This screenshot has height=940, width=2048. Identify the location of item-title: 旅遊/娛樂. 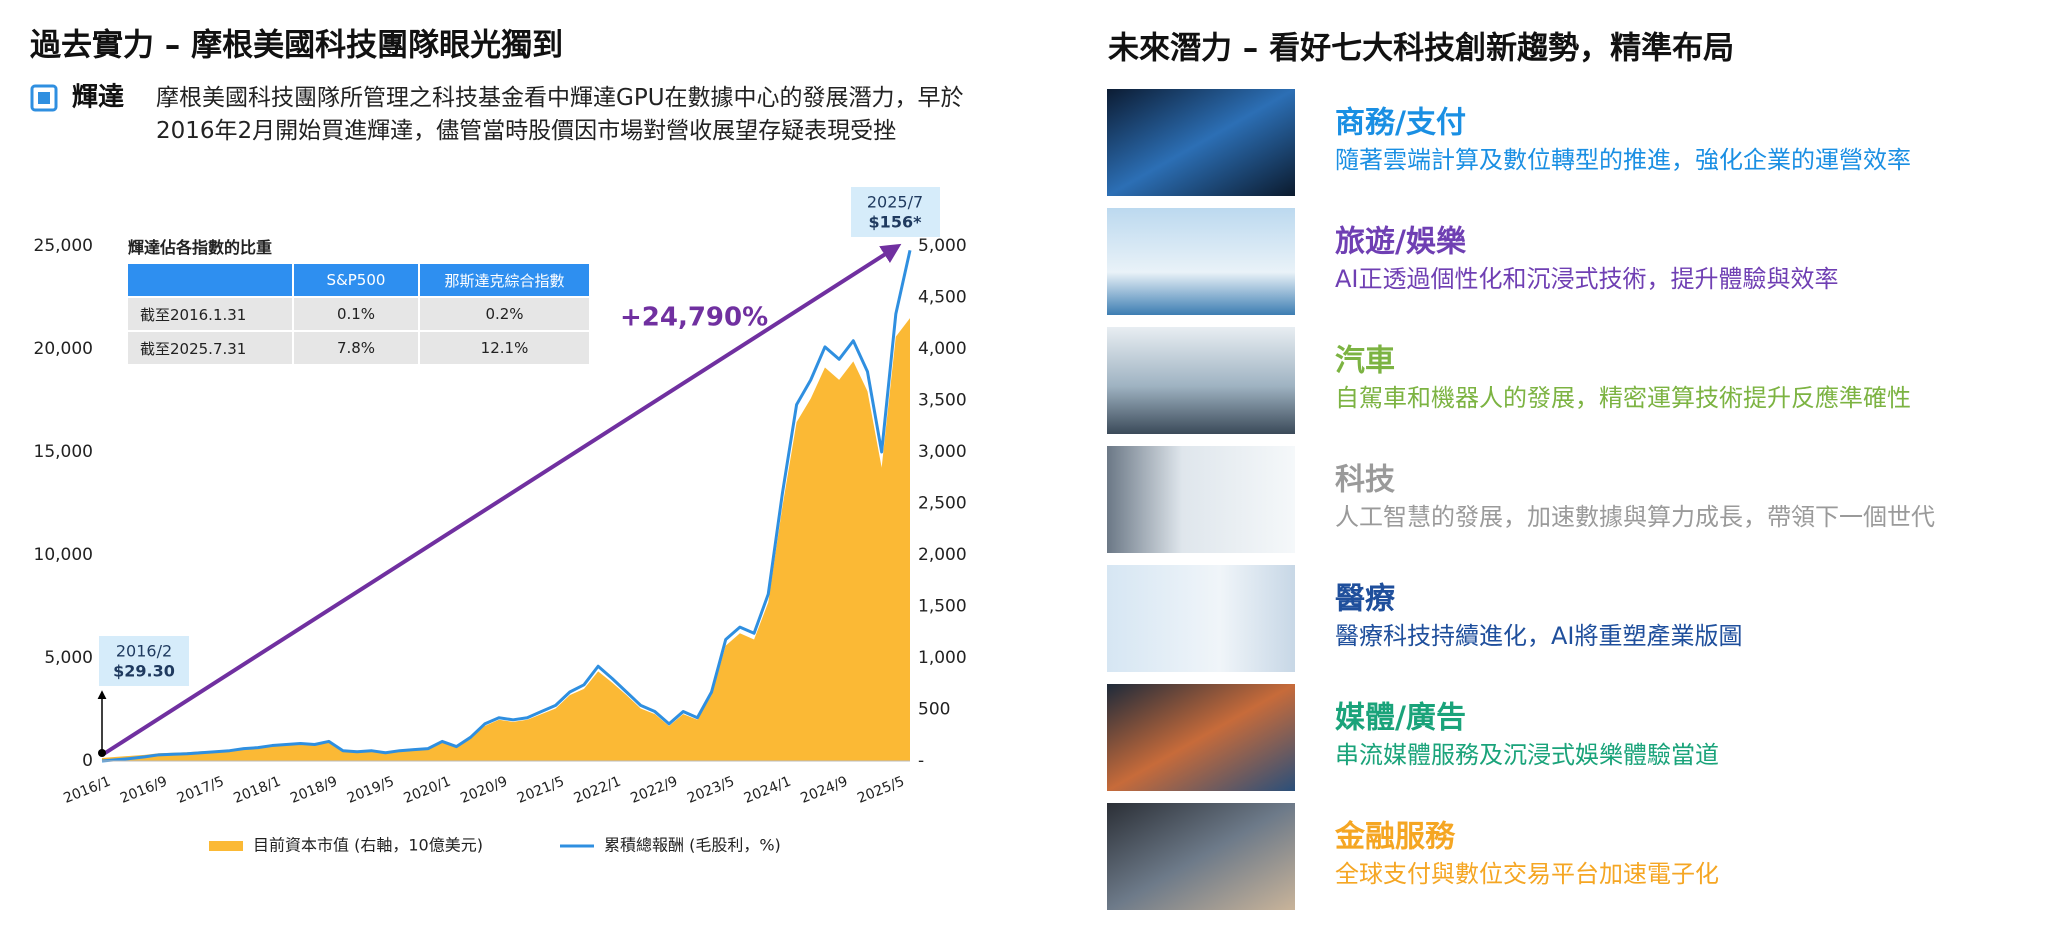
(1401, 242).